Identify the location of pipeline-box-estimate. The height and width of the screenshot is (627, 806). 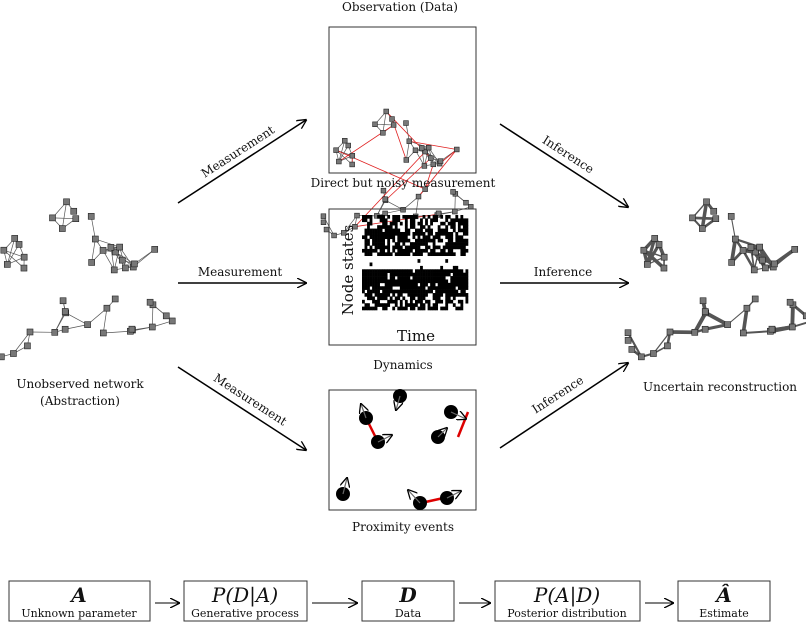
(724, 601).